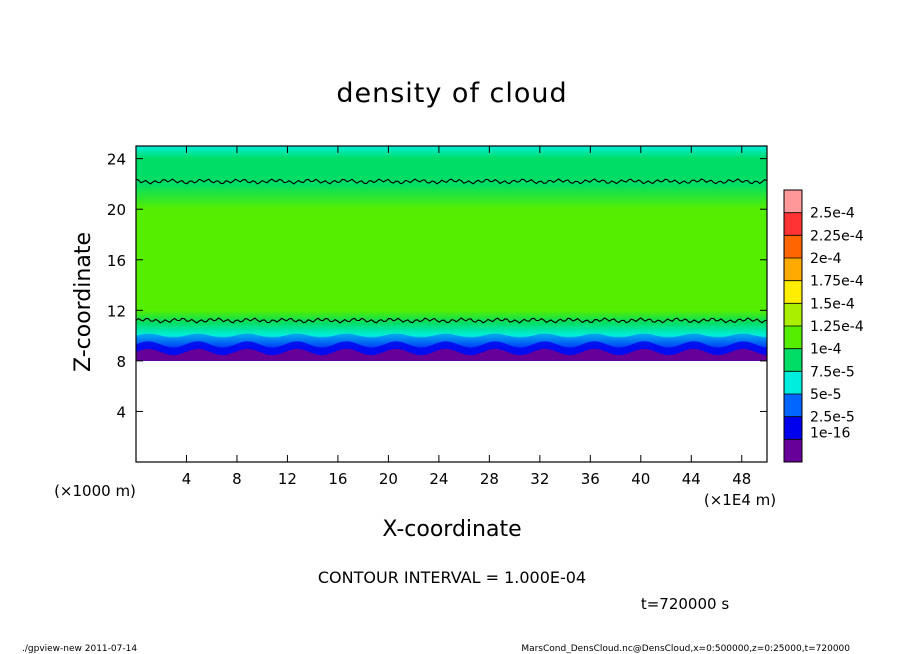 Image resolution: width=904 pixels, height=654 pixels. What do you see at coordinates (451, 93) in the screenshot?
I see `chart-title: density of cloud` at bounding box center [451, 93].